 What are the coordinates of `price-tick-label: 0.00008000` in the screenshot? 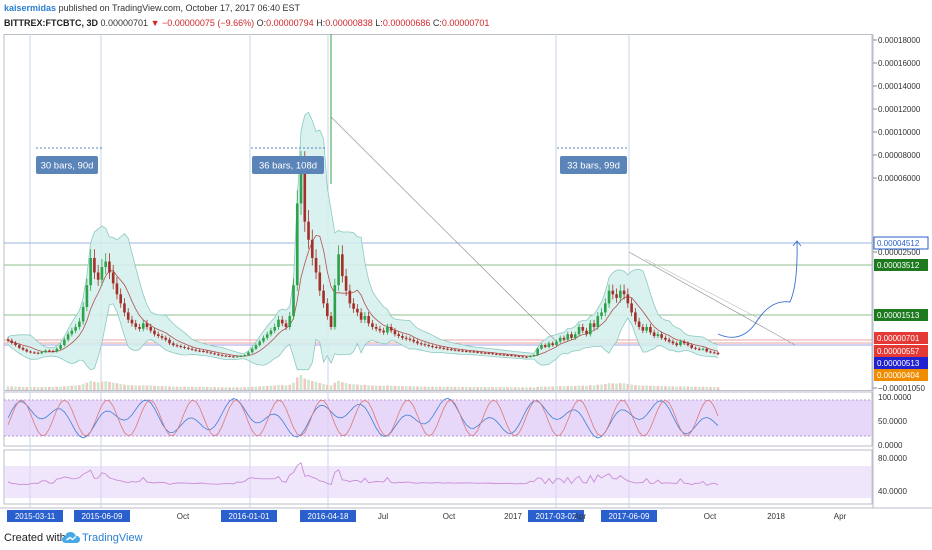 It's located at (899, 155).